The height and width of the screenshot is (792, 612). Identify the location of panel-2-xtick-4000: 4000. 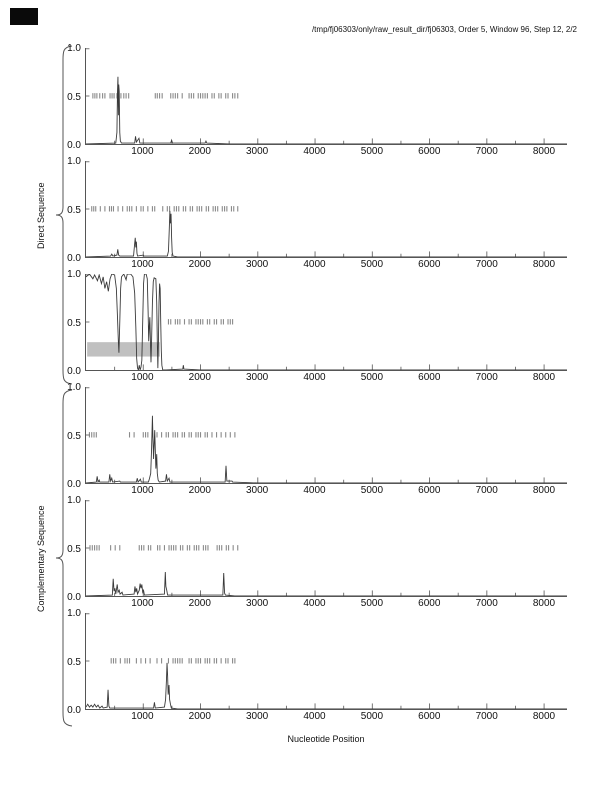
(314, 264).